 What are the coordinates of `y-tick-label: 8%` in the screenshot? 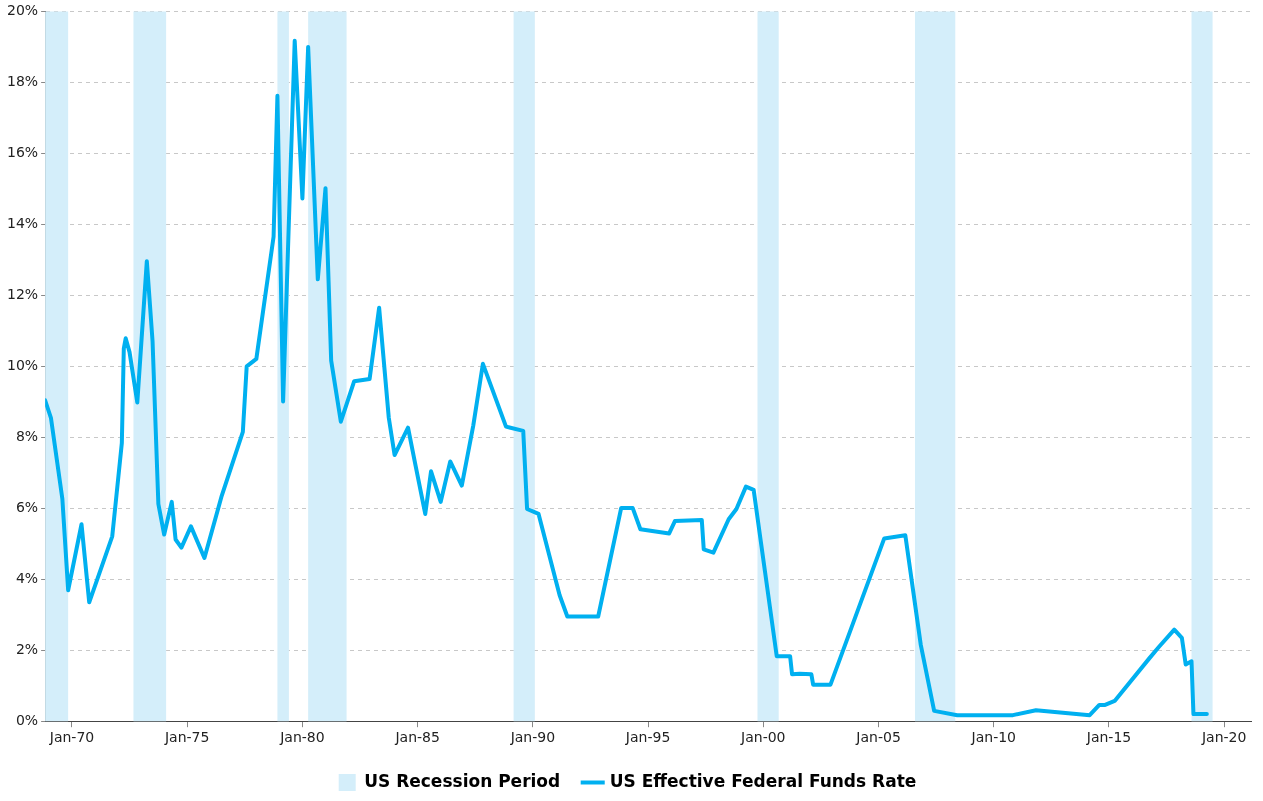 It's located at (27, 435).